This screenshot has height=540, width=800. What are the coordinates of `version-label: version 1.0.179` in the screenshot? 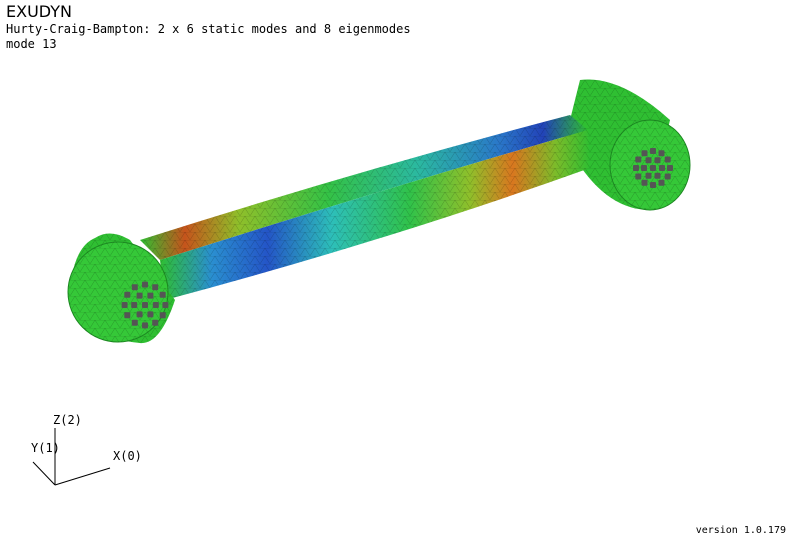 It's located at (740, 530).